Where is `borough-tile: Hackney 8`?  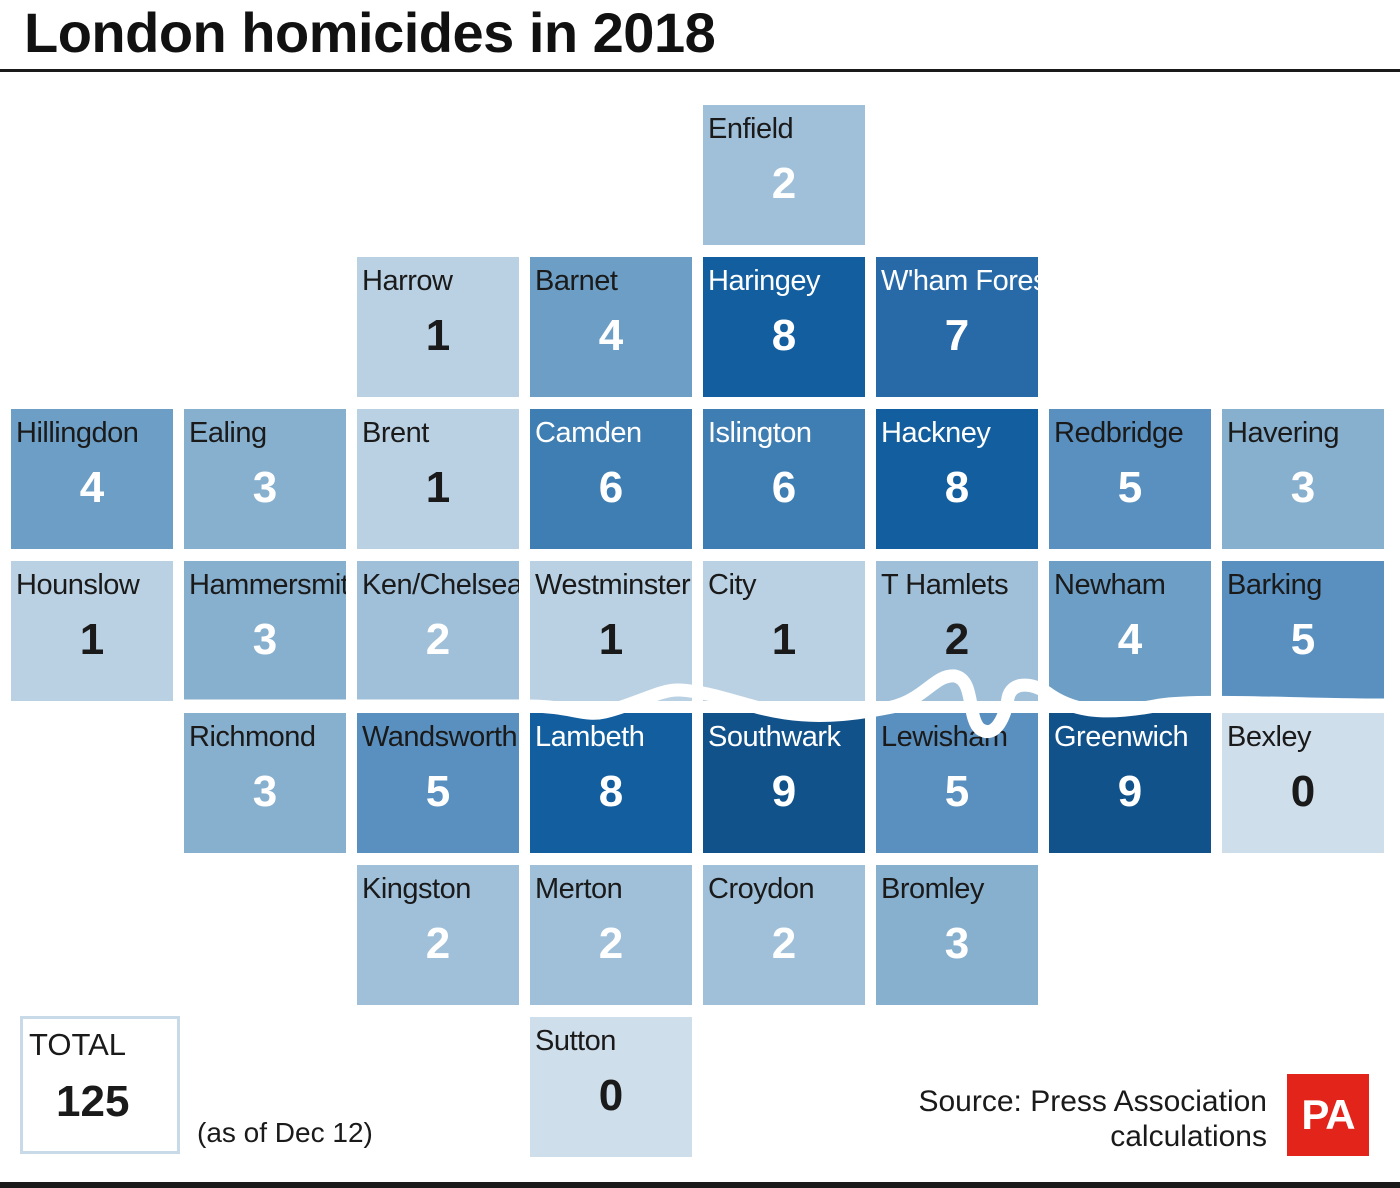
borough-tile: Hackney 8 is located at coordinates (957, 479).